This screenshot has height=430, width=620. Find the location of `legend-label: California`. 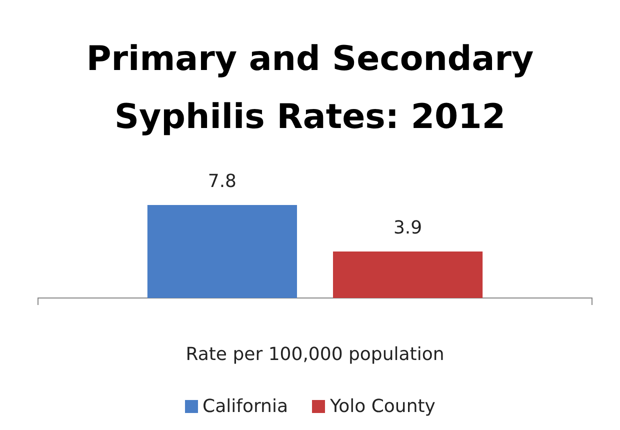

legend-label: California is located at coordinates (245, 406).